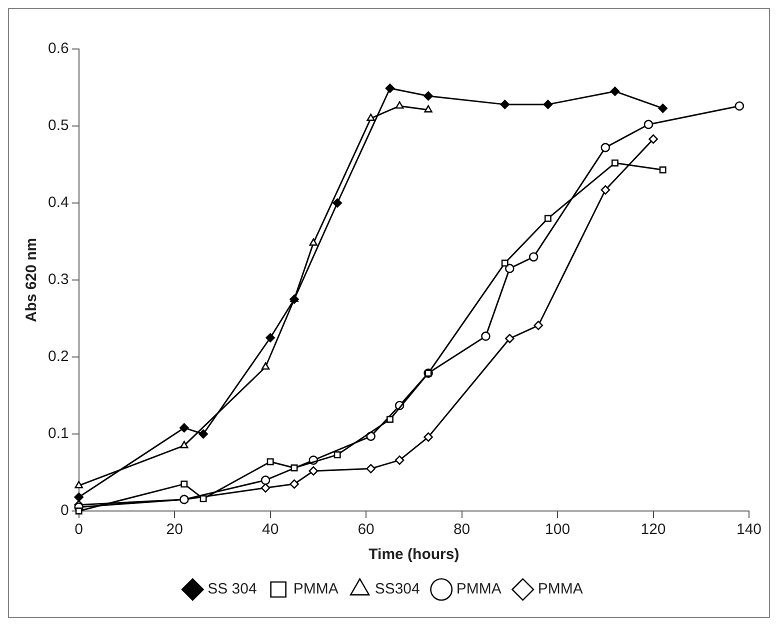 This screenshot has height=626, width=778. I want to click on x-tick-label: 140, so click(749, 529).